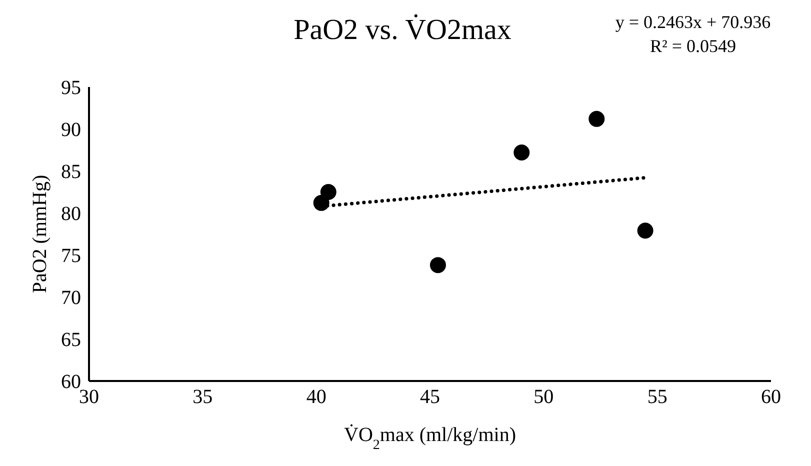  Describe the element at coordinates (89, 397) in the screenshot. I see `x-tick-label: 30` at that location.